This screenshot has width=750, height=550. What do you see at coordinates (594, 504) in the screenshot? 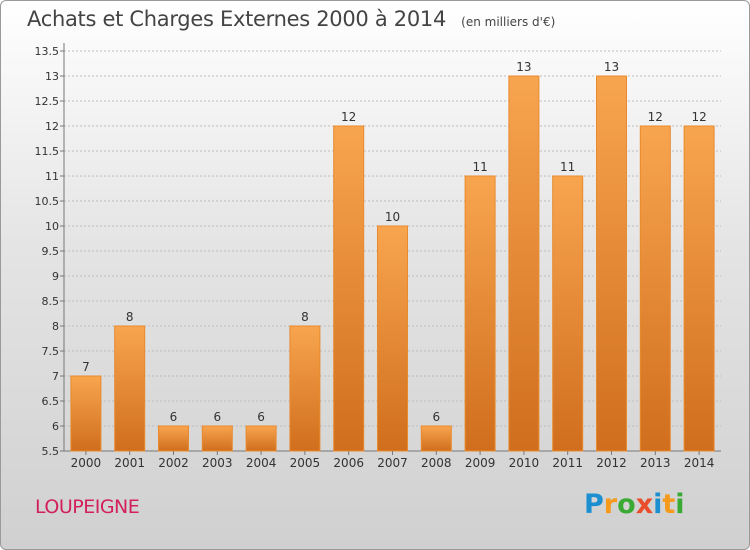
I see `brand-letter: P` at bounding box center [594, 504].